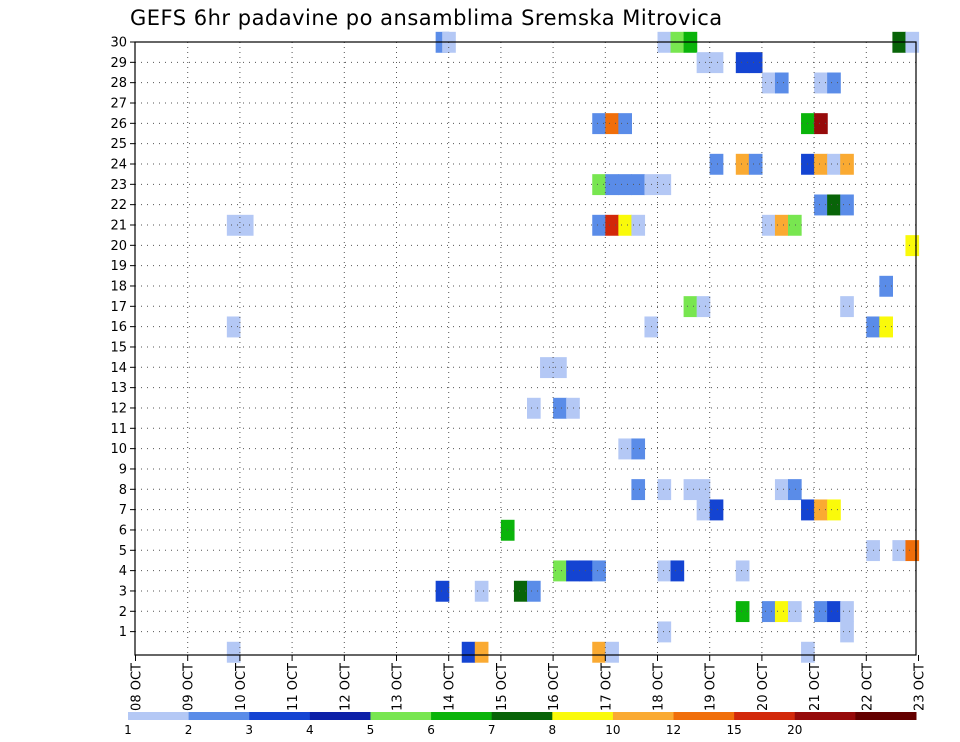  Describe the element at coordinates (554, 687) in the screenshot. I see `x-tick-label: 16 OCT` at that location.